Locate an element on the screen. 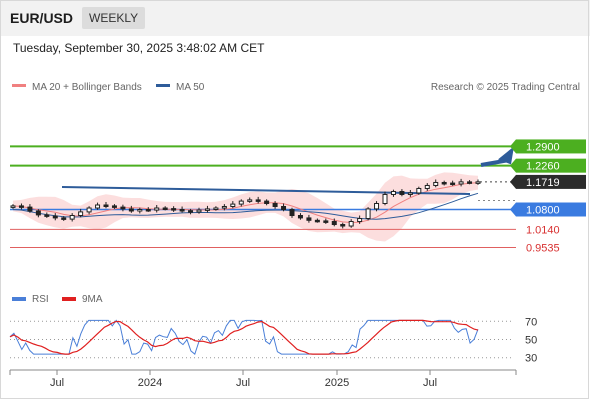 Image resolution: width=590 pixels, height=400 pixels. level-labels: 1.2900 1.2260 1.1719 1.0800 1.0140 0.9535 is located at coordinates (548, 196).